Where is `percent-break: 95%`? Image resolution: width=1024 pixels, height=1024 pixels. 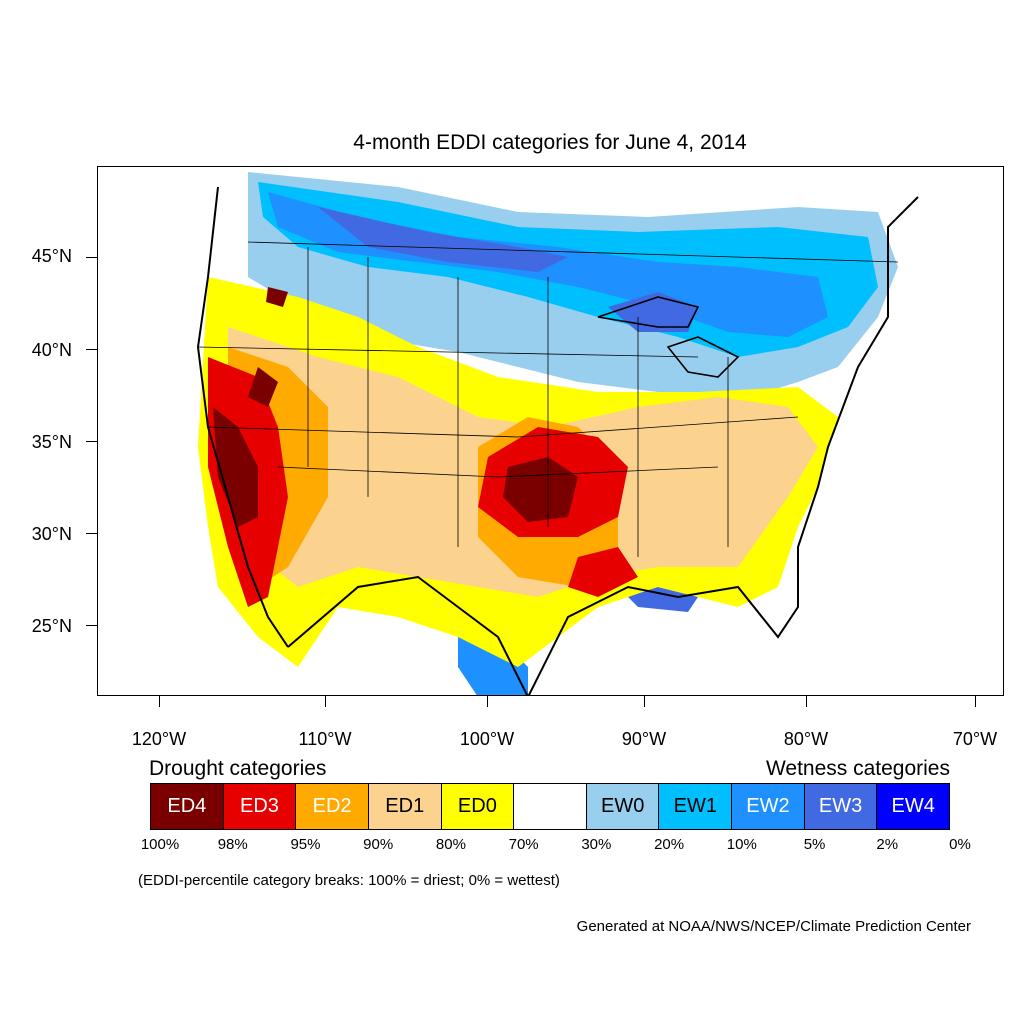 percent-break: 95% is located at coordinates (305, 844).